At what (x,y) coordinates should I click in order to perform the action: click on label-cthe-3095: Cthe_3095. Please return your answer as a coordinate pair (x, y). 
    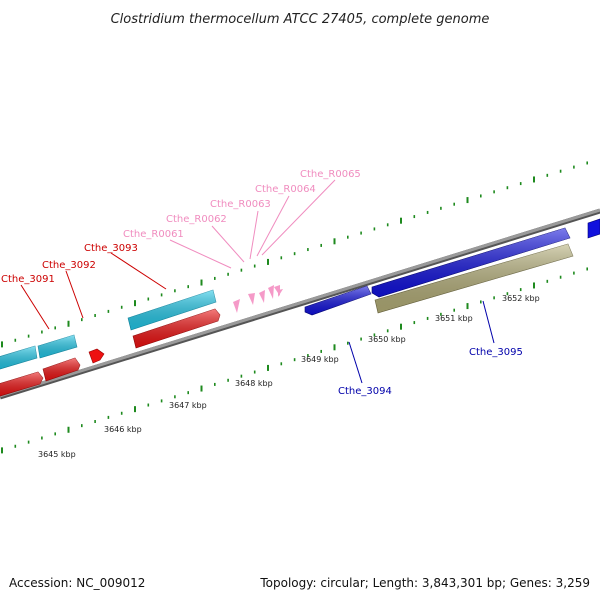
    Looking at the image, I should click on (496, 352).